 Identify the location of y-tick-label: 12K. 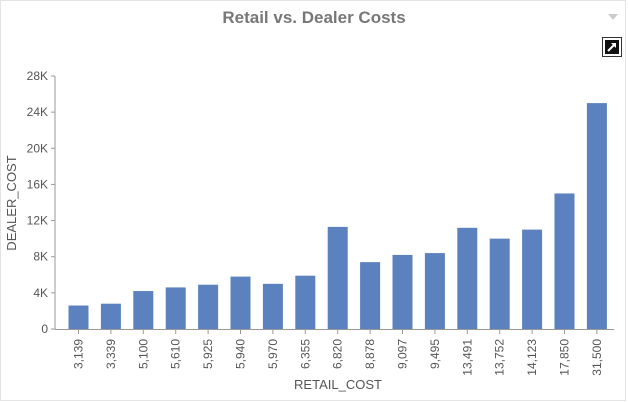
(37, 221).